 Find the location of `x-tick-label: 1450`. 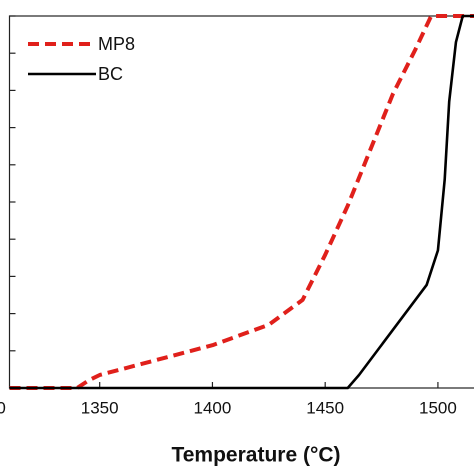

x-tick-label: 1450 is located at coordinates (325, 407).